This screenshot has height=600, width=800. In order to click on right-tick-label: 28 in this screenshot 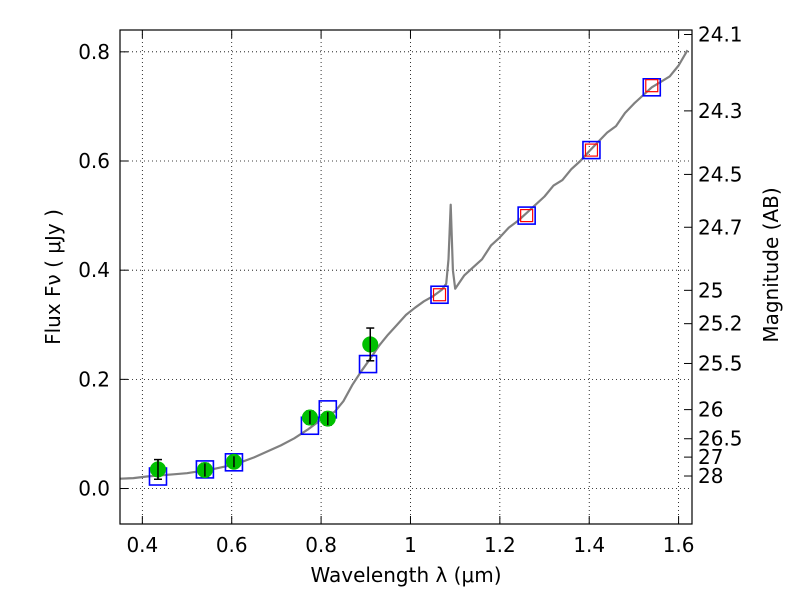, I will do `click(710, 476)`.